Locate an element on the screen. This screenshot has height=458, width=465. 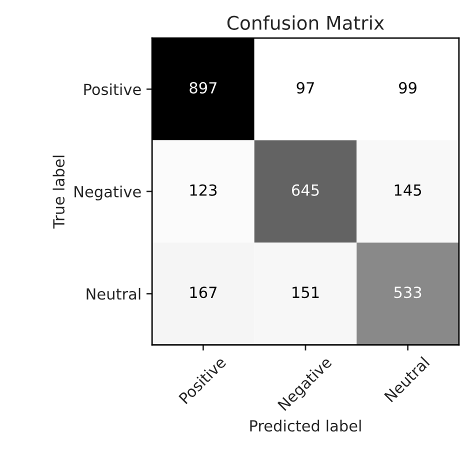
y-tick-label: Neutral is located at coordinates (113, 294).